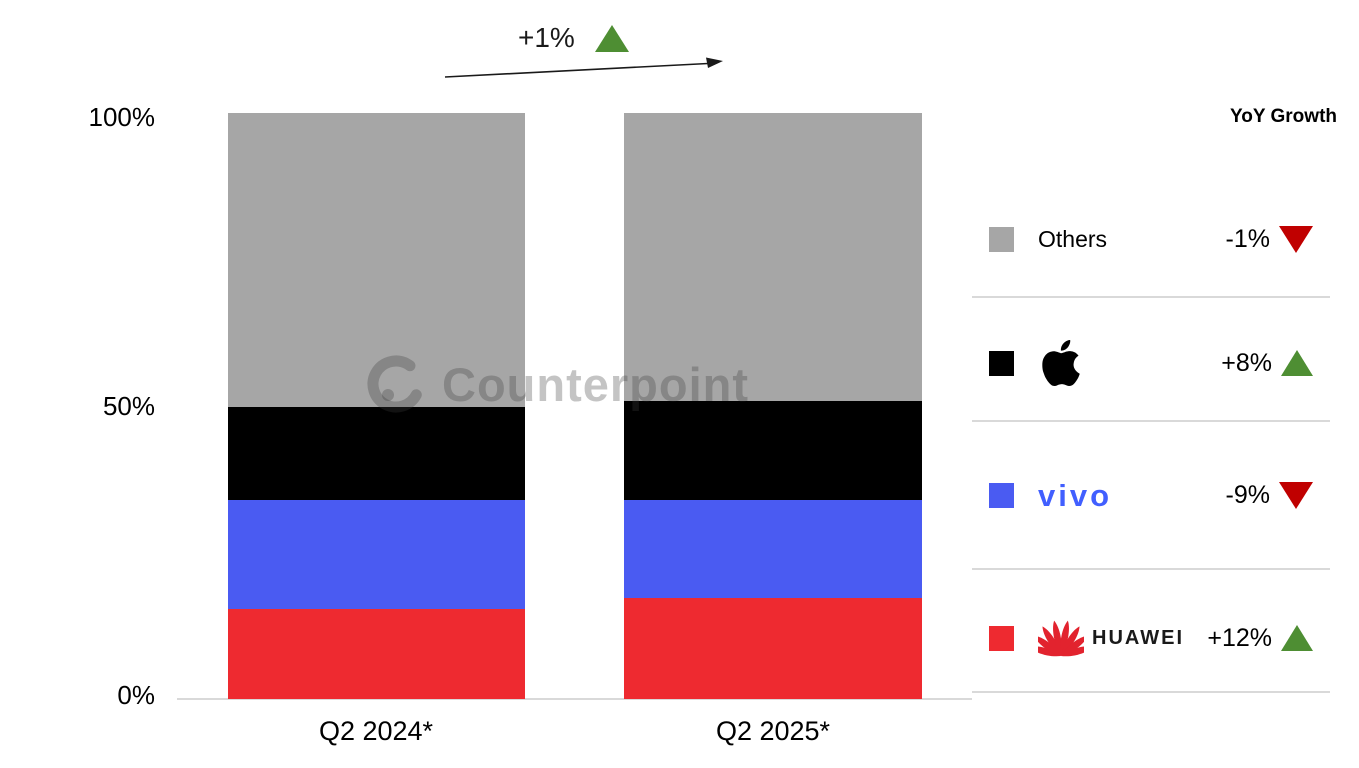 This screenshot has height=768, width=1359. What do you see at coordinates (1001, 239) in the screenshot?
I see `others-swatch` at bounding box center [1001, 239].